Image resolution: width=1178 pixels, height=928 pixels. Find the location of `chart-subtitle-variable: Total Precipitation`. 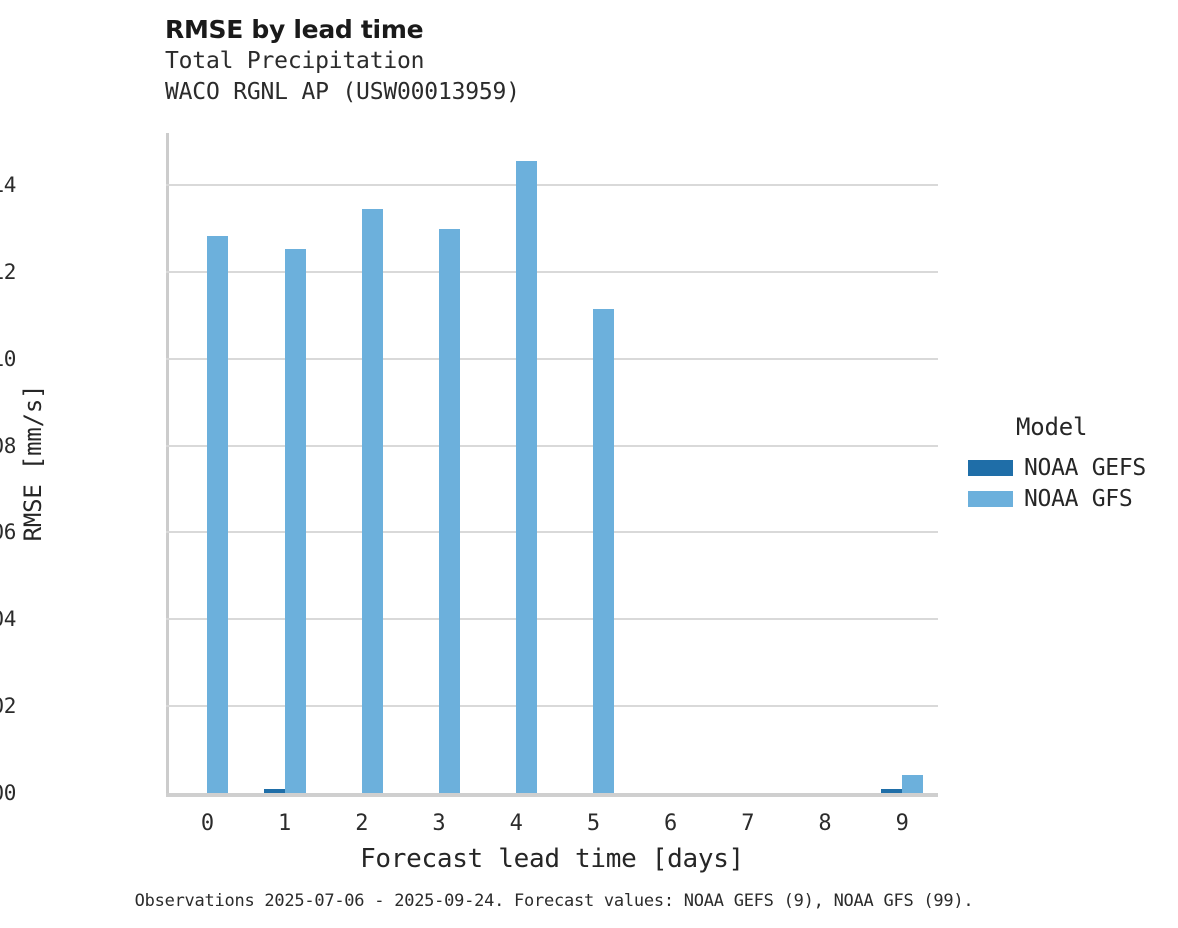

chart-subtitle-variable: Total Precipitation is located at coordinates (295, 61).